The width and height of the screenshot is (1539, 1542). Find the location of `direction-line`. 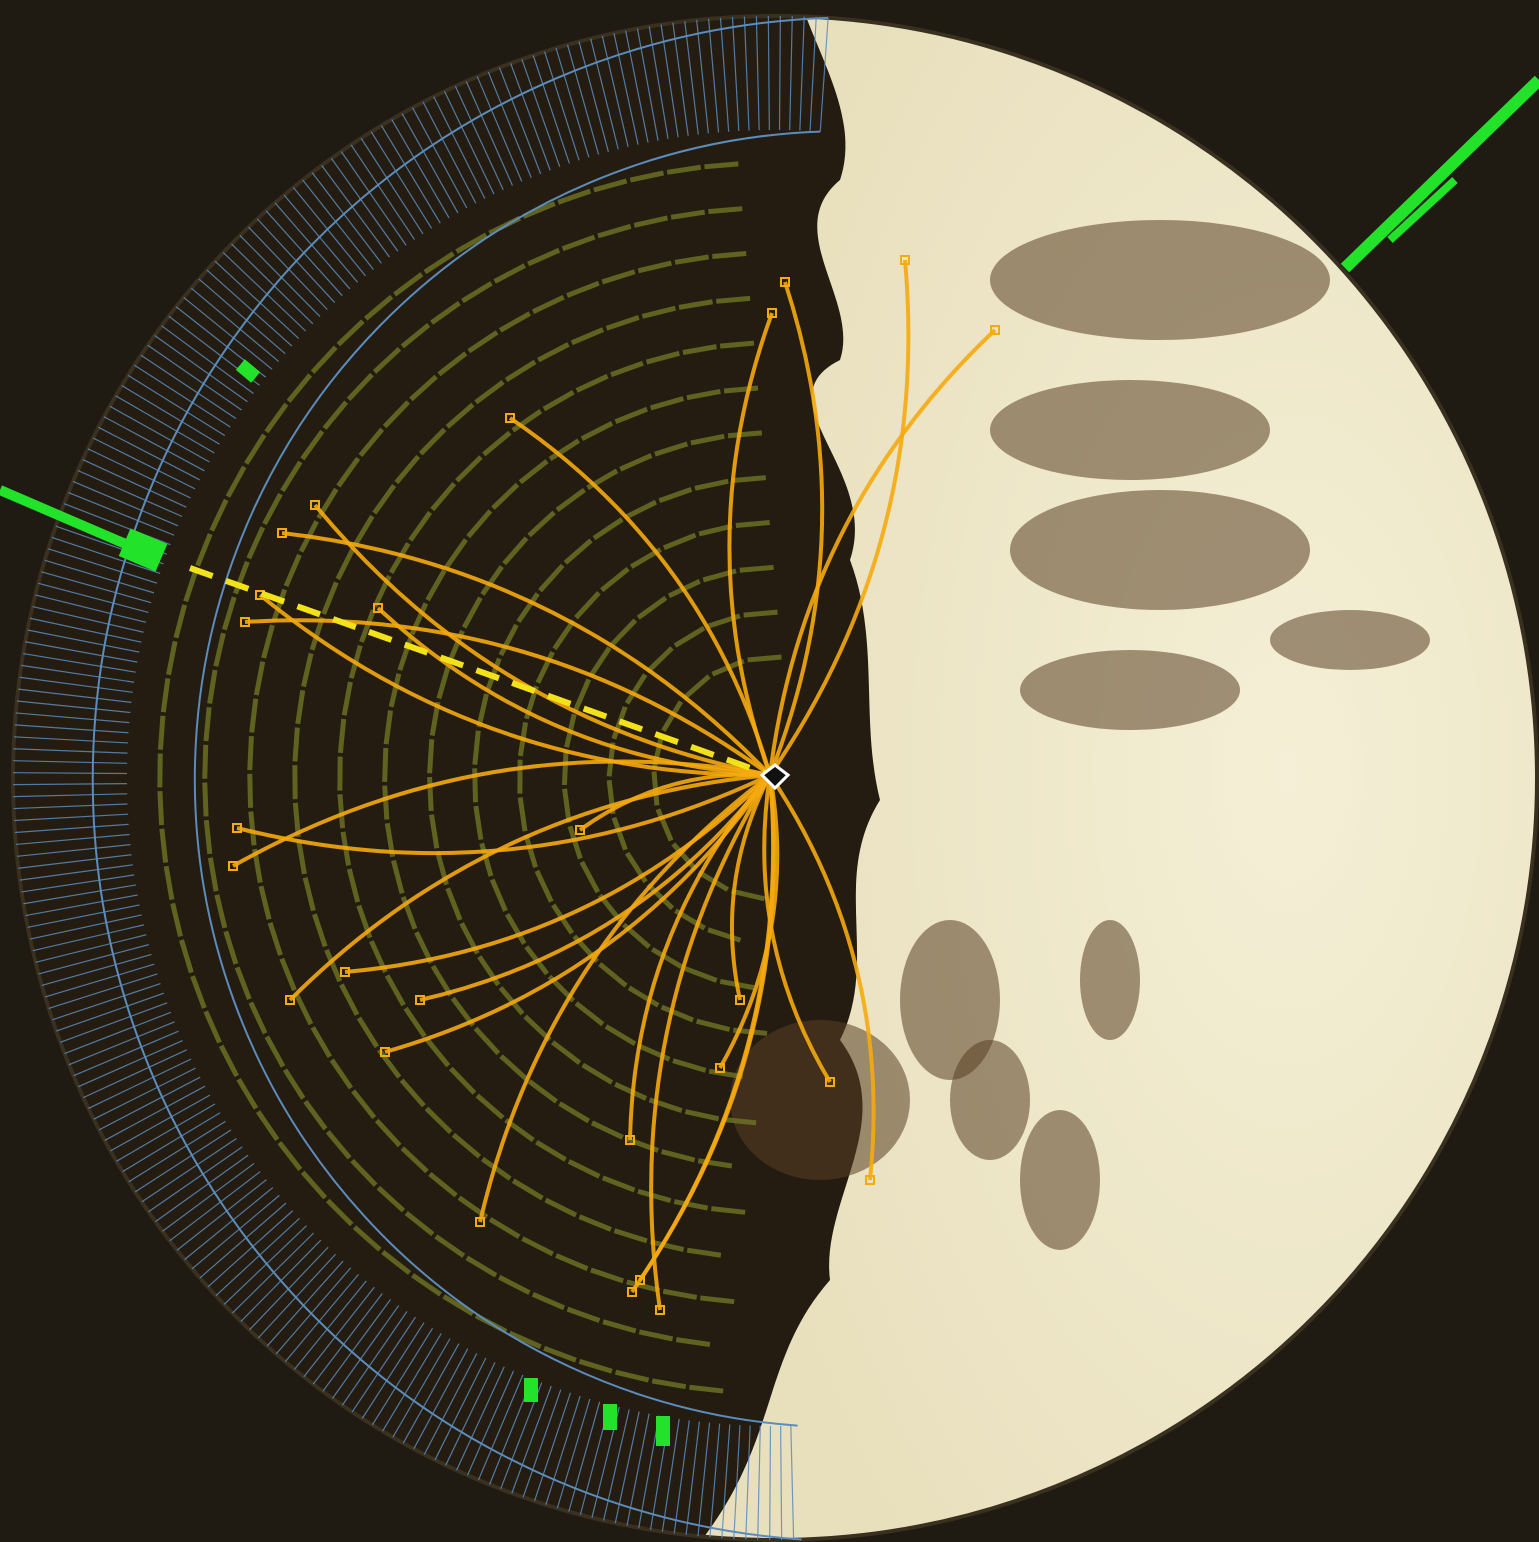

direction-line is located at coordinates (480, 671).